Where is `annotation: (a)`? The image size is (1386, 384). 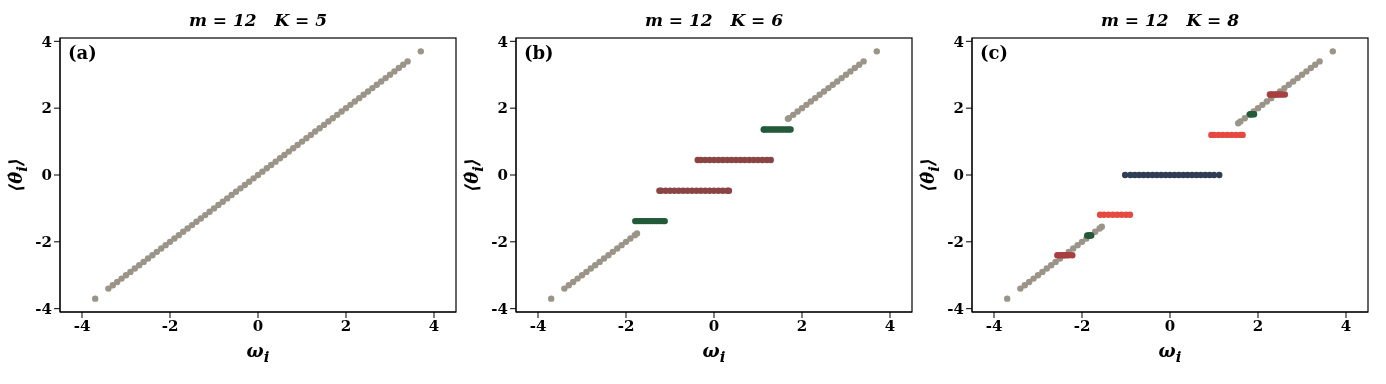 annotation: (a) is located at coordinates (82, 52).